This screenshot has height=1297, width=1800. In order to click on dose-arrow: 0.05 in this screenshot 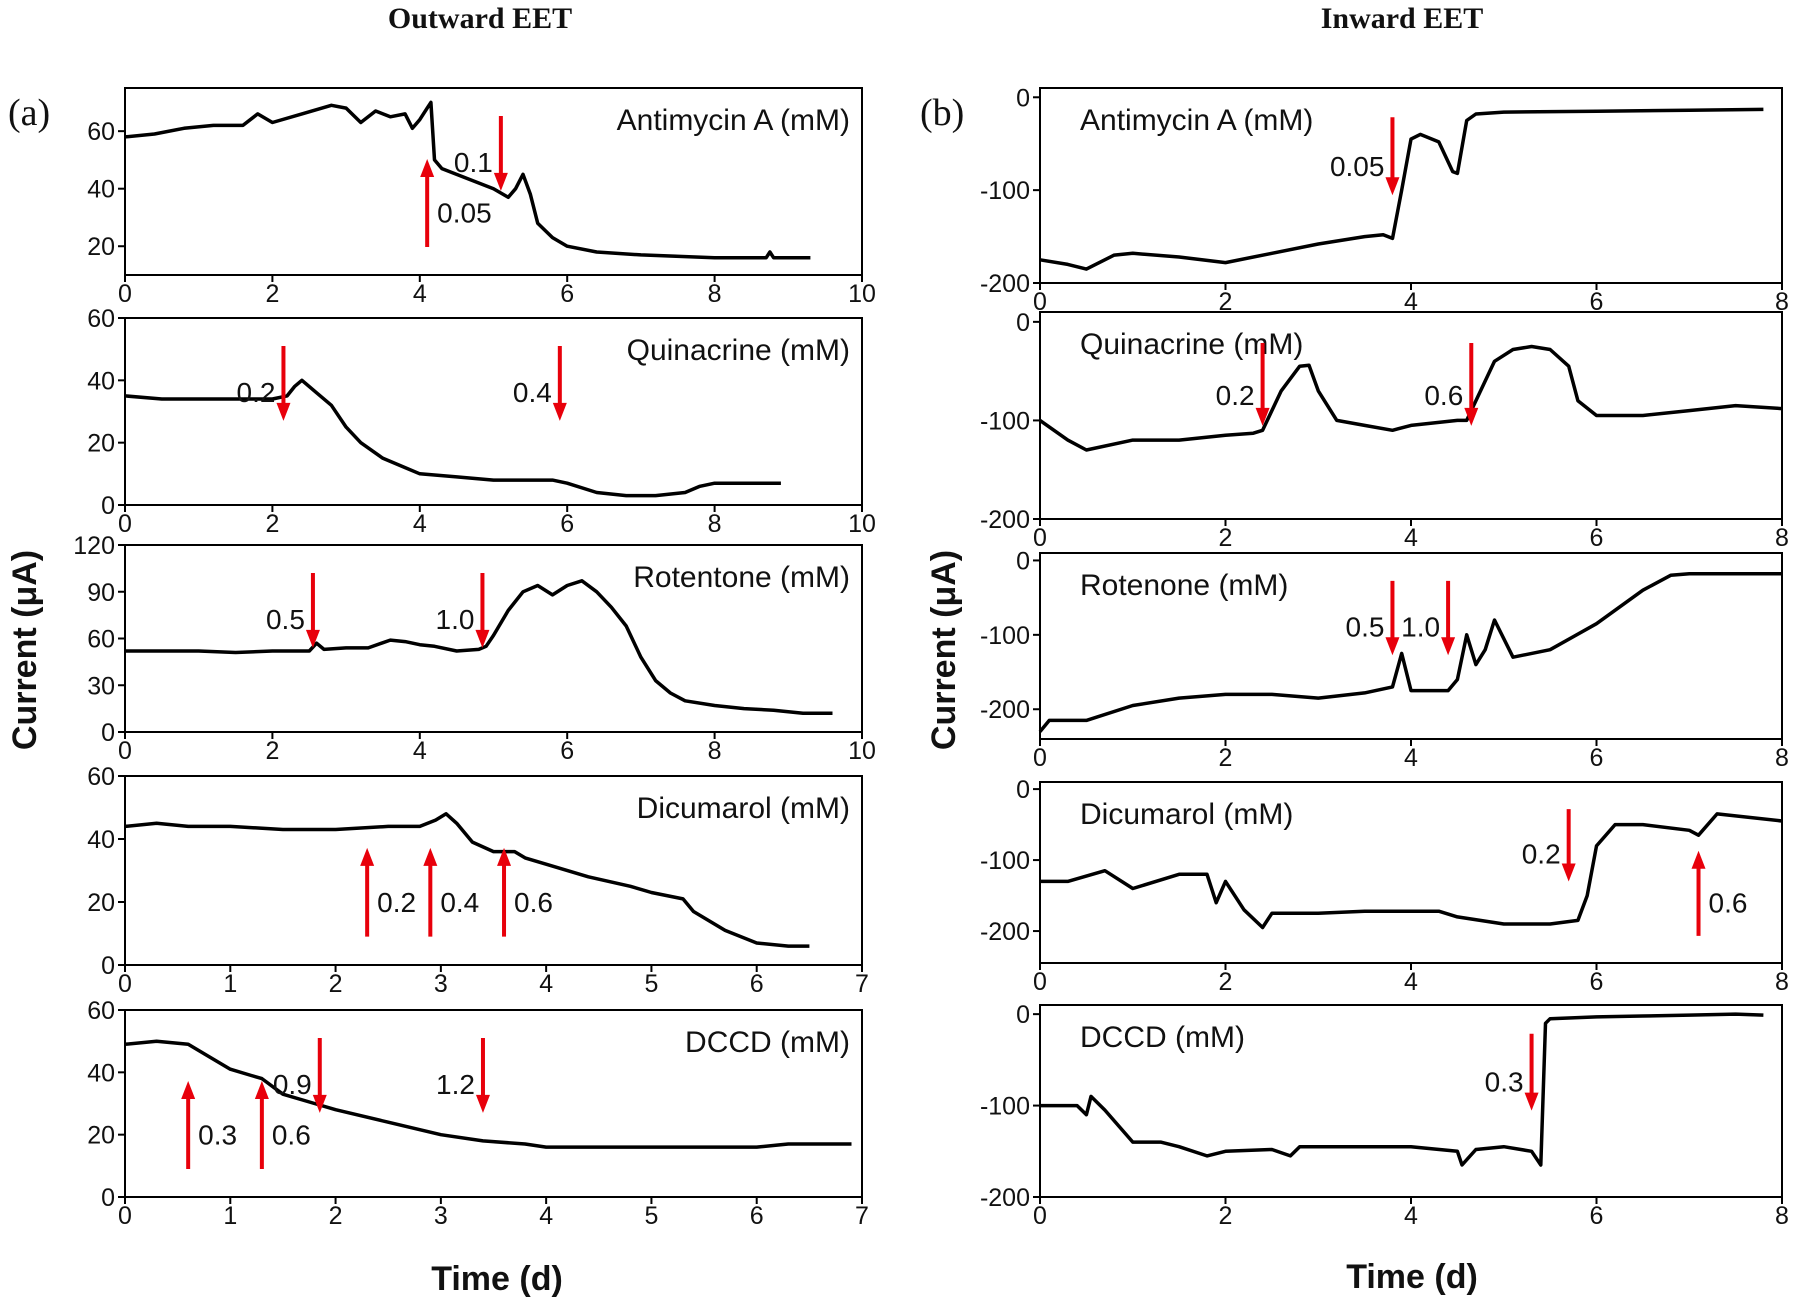, I will do `click(456, 203)`.